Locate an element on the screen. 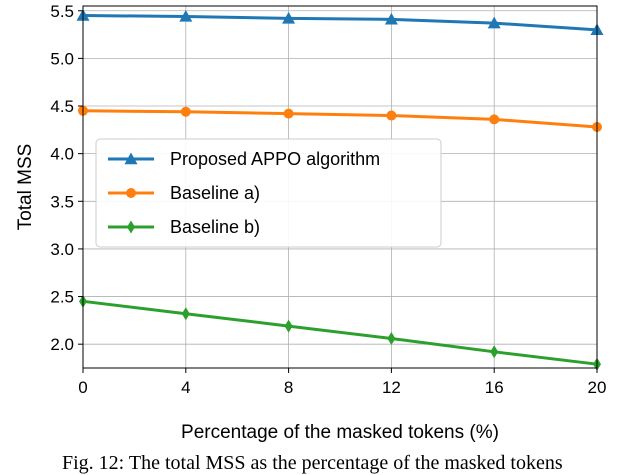 The width and height of the screenshot is (640, 475). x-axis-label: Percentage of the masked tokens (%) is located at coordinates (340, 432).